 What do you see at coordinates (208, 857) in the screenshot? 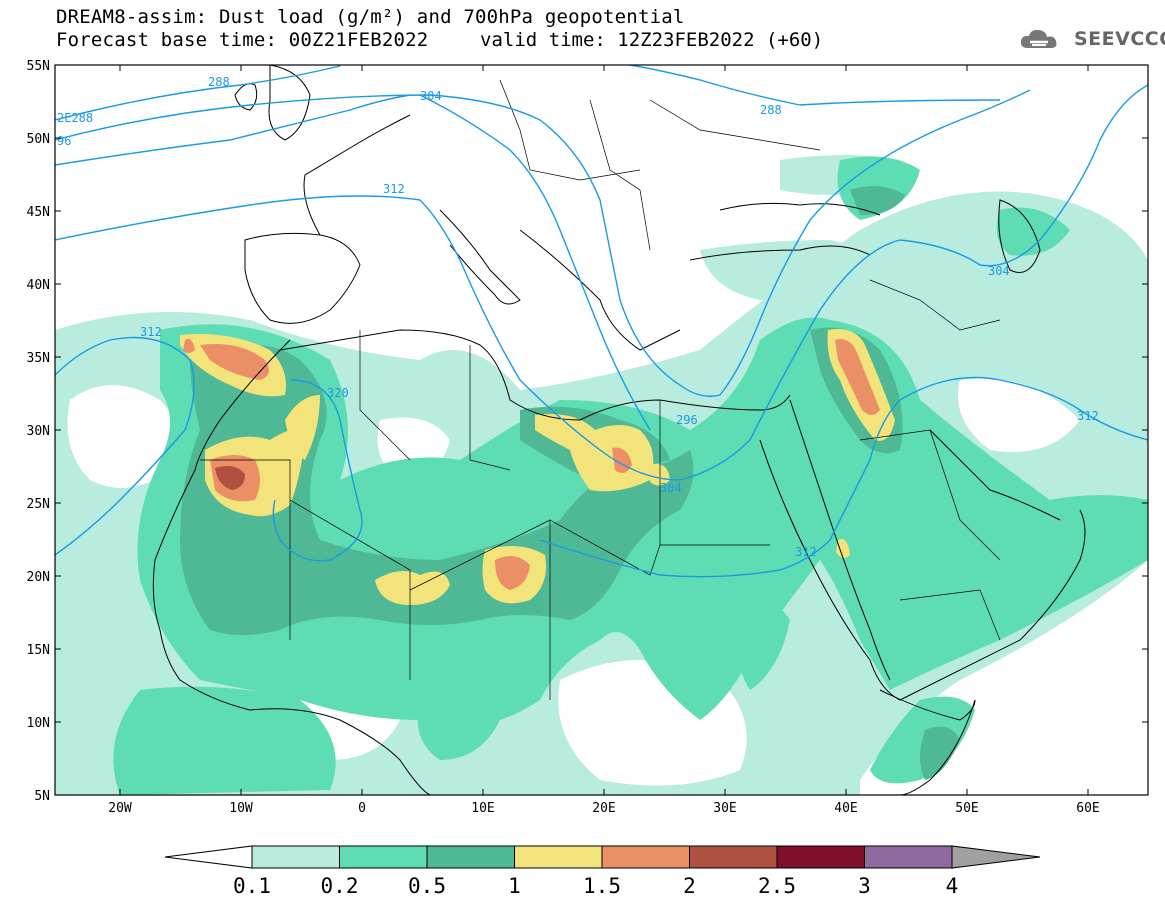
I see `colorbar-under-triangle` at bounding box center [208, 857].